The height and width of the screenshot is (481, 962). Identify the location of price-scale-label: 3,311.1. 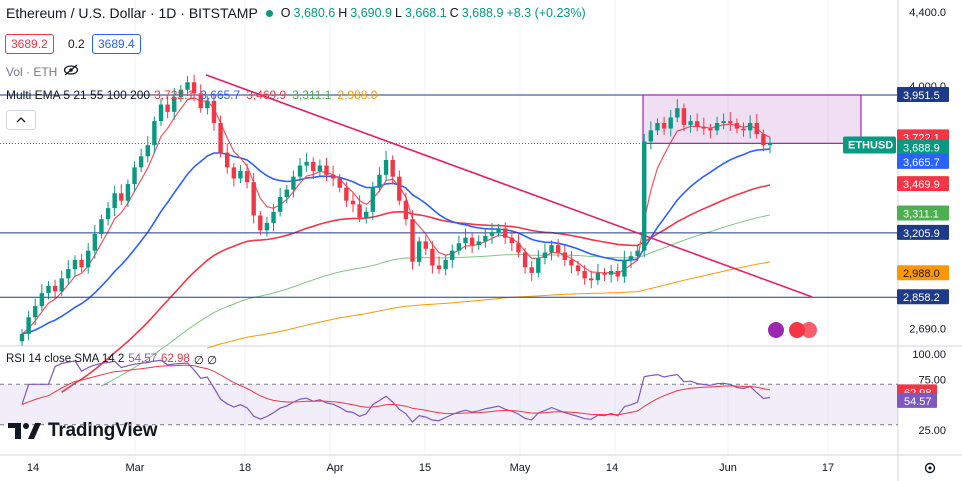
(921, 214).